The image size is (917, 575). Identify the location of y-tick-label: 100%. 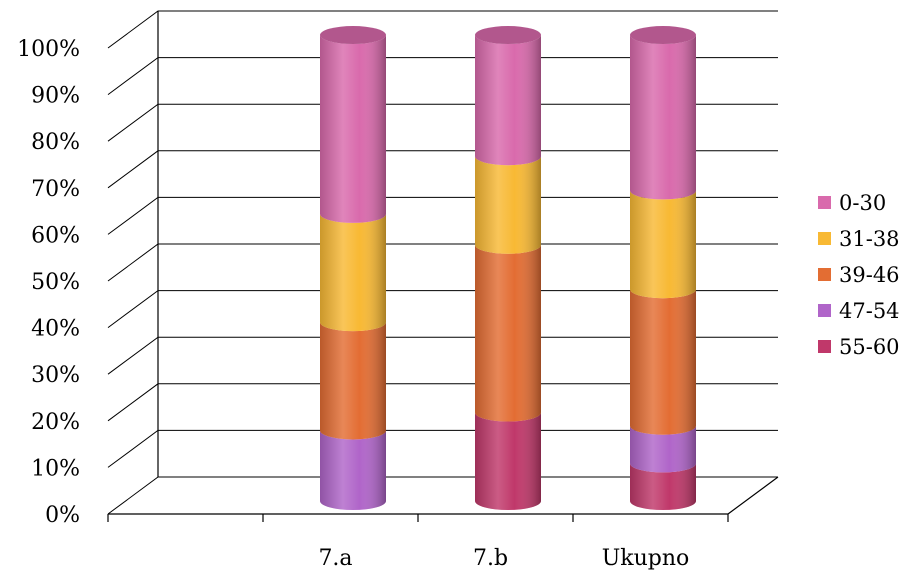
(48, 49).